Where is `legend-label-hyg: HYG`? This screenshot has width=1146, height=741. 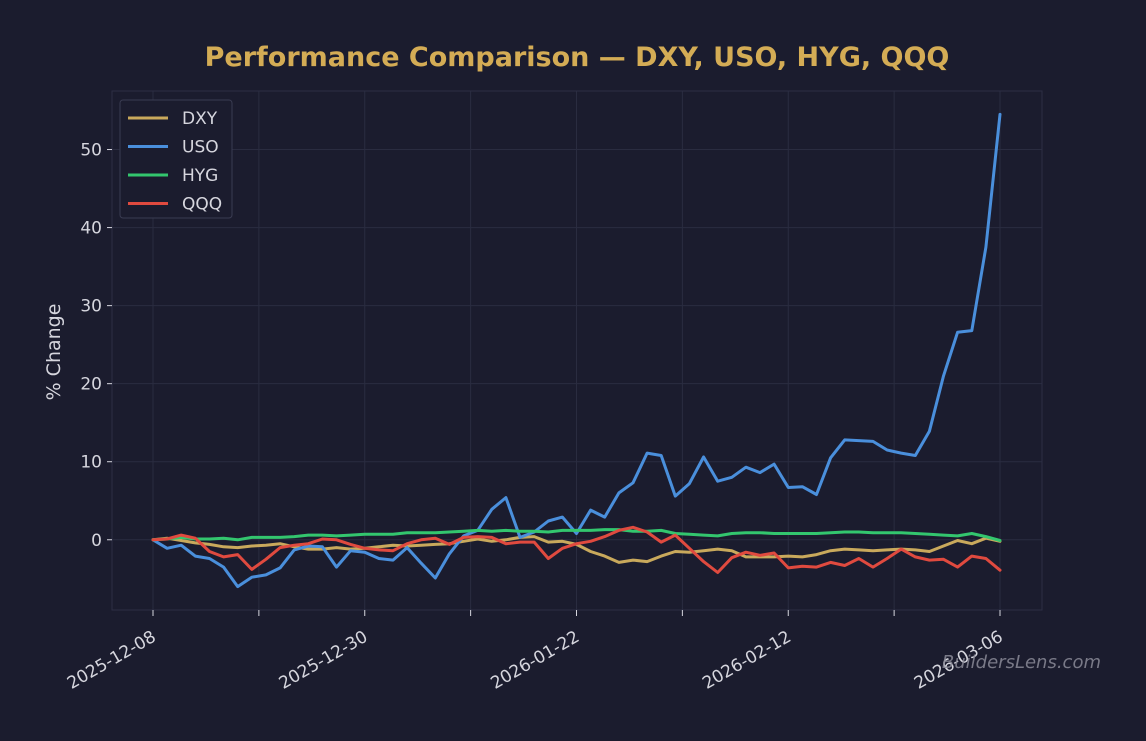
legend-label-hyg: HYG is located at coordinates (200, 176).